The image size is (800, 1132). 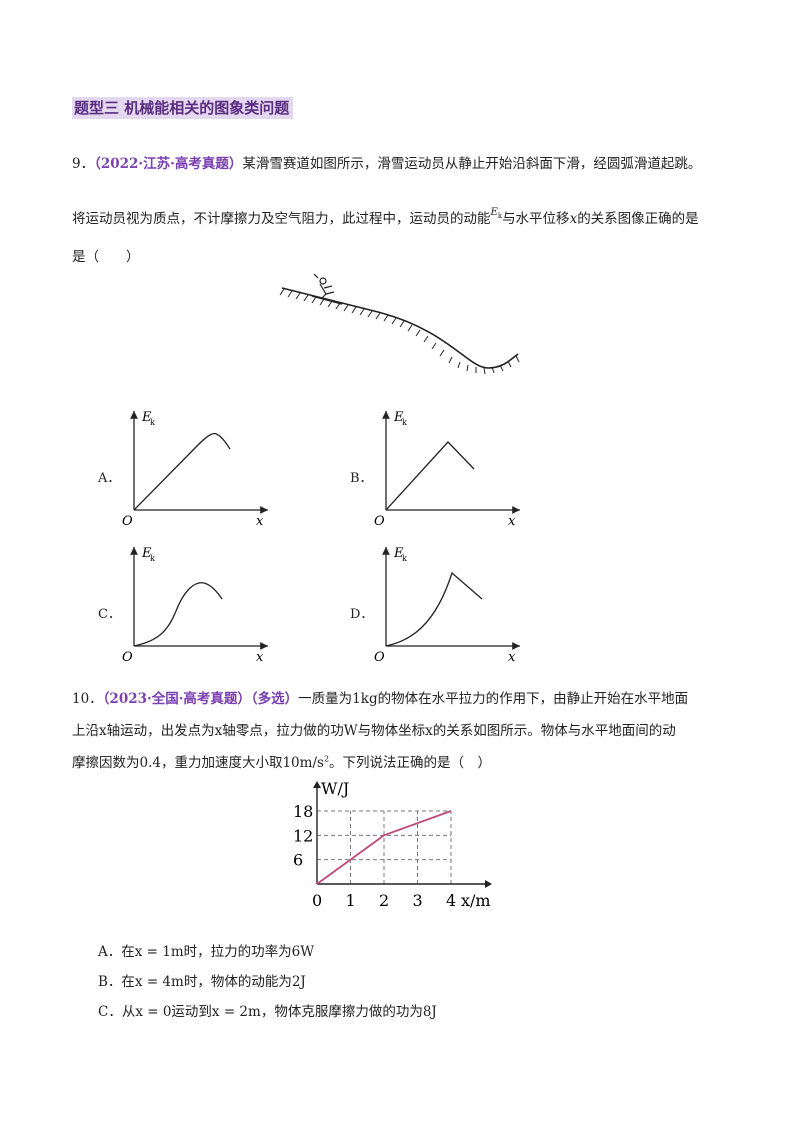 What do you see at coordinates (109, 614) in the screenshot?
I see `option-c-label: C．` at bounding box center [109, 614].